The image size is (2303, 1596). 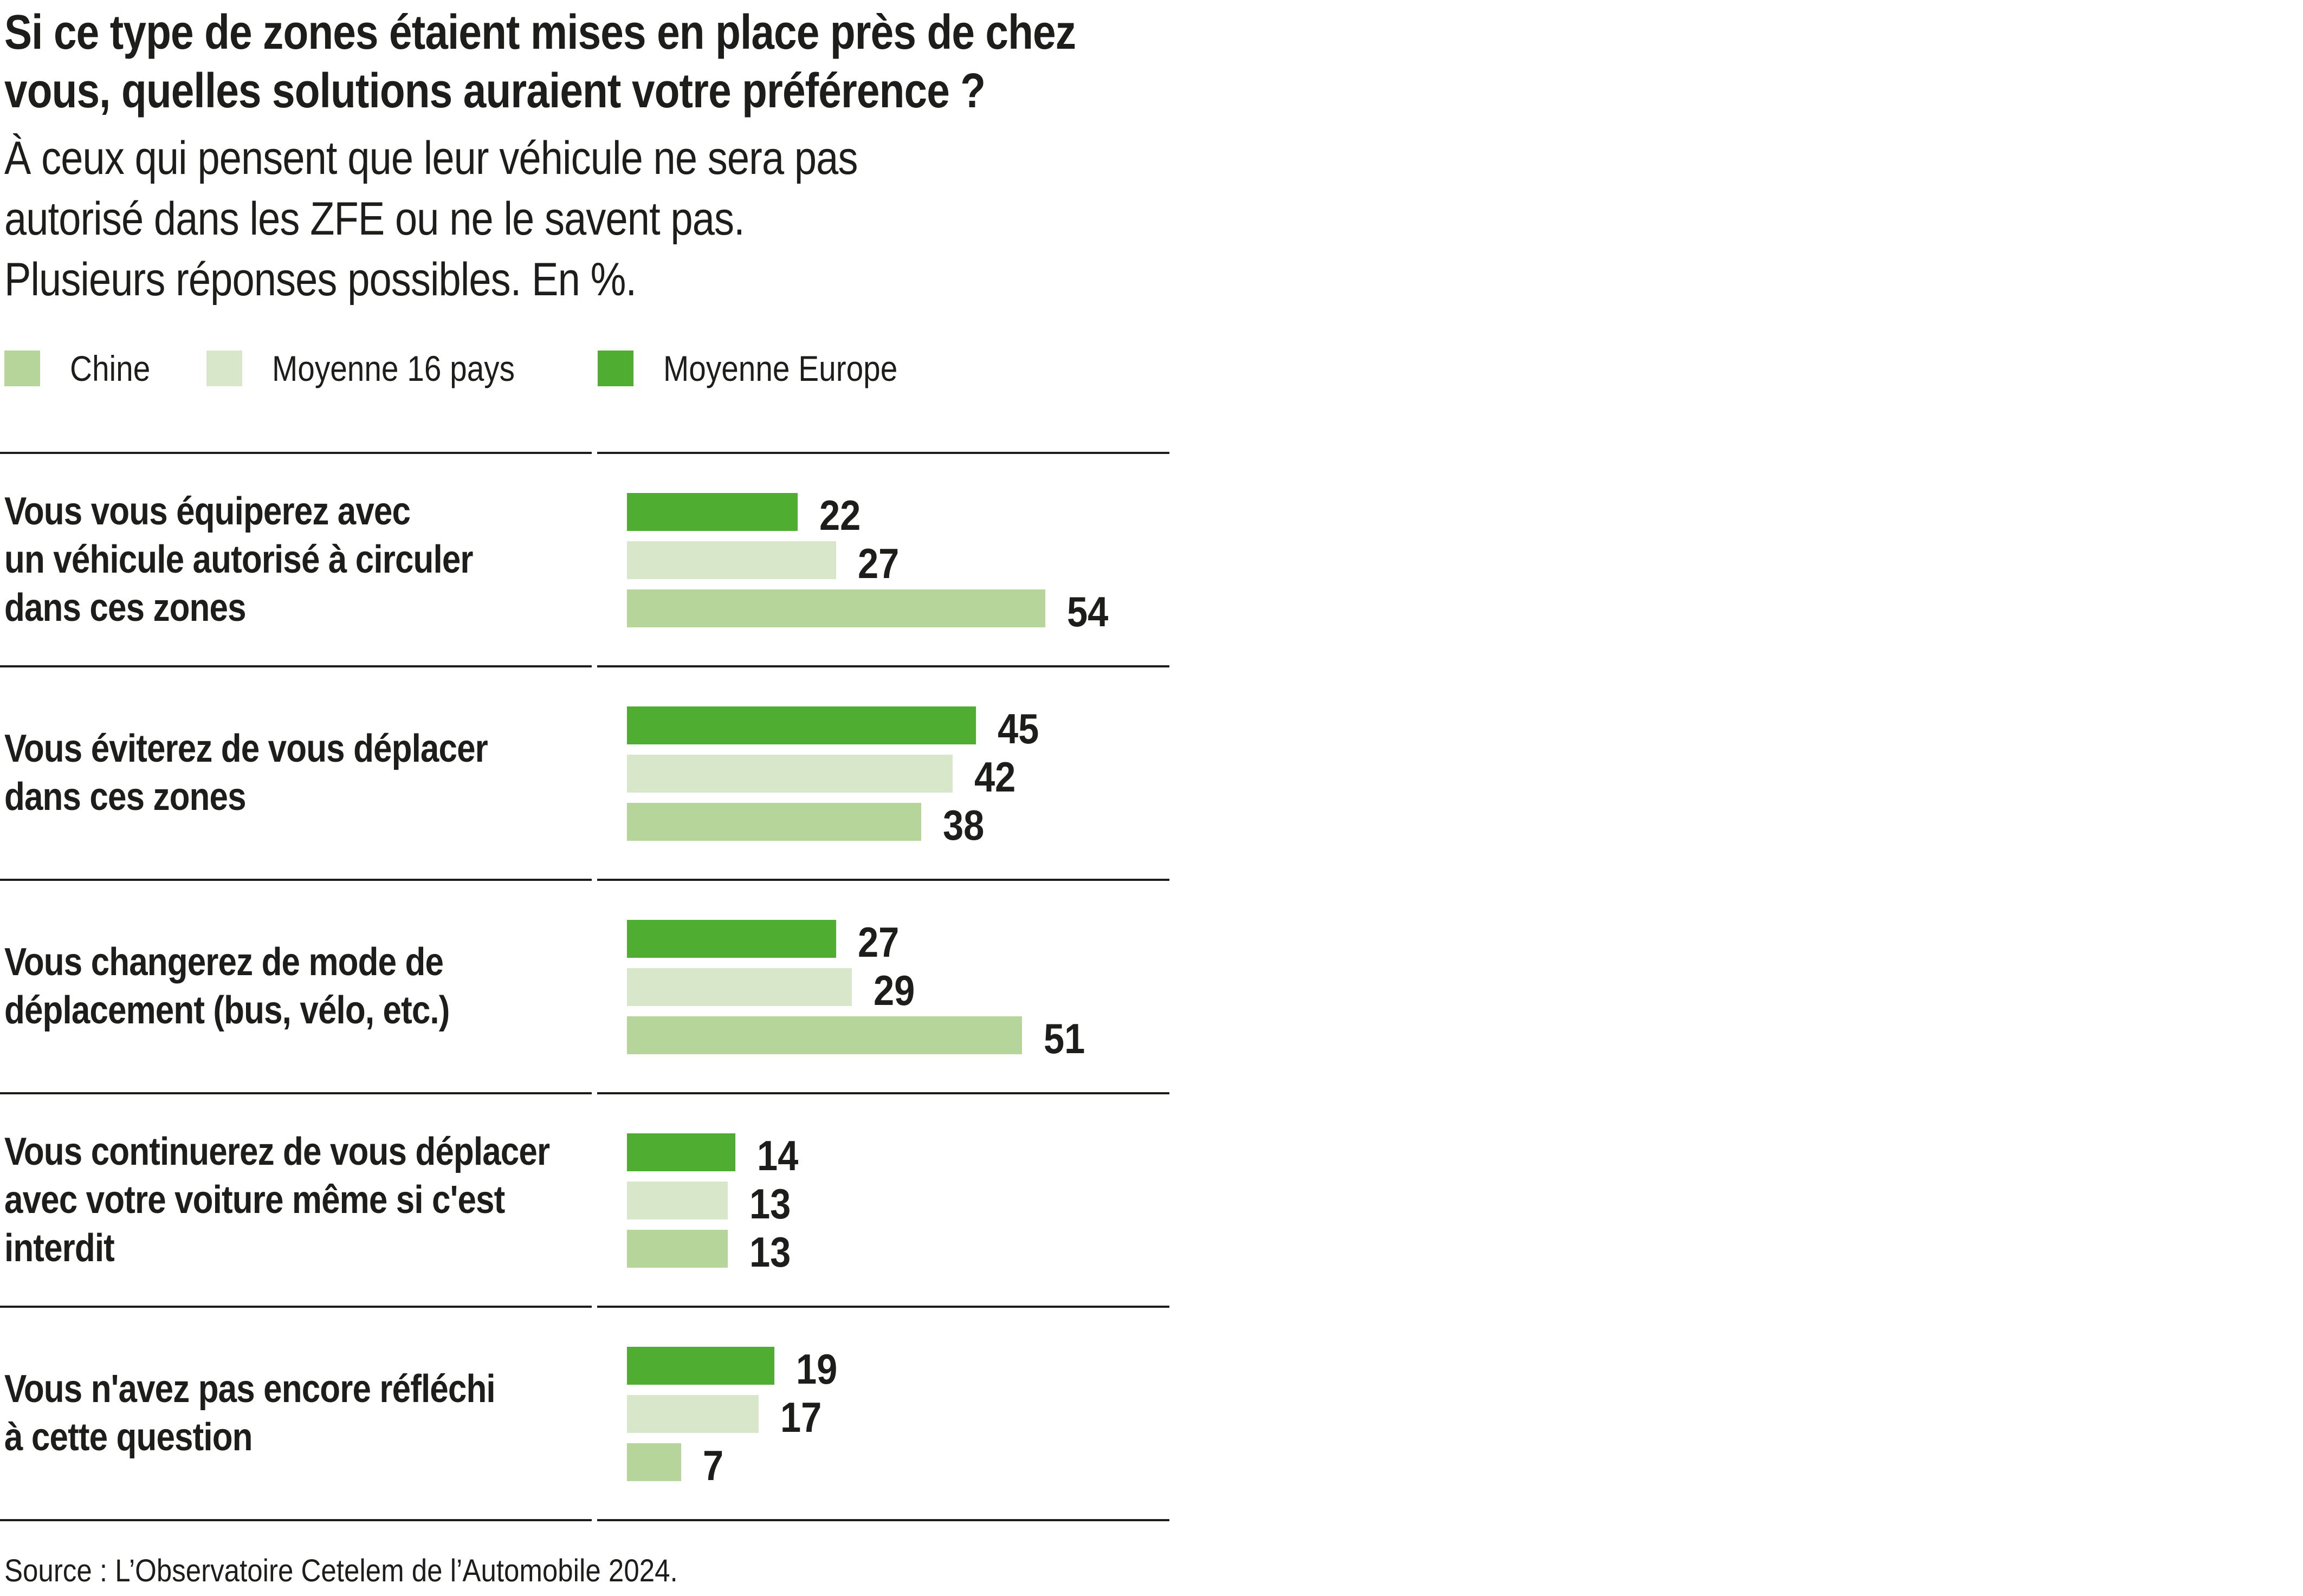 I want to click on bar-row: 51, so click(x=898, y=1039).